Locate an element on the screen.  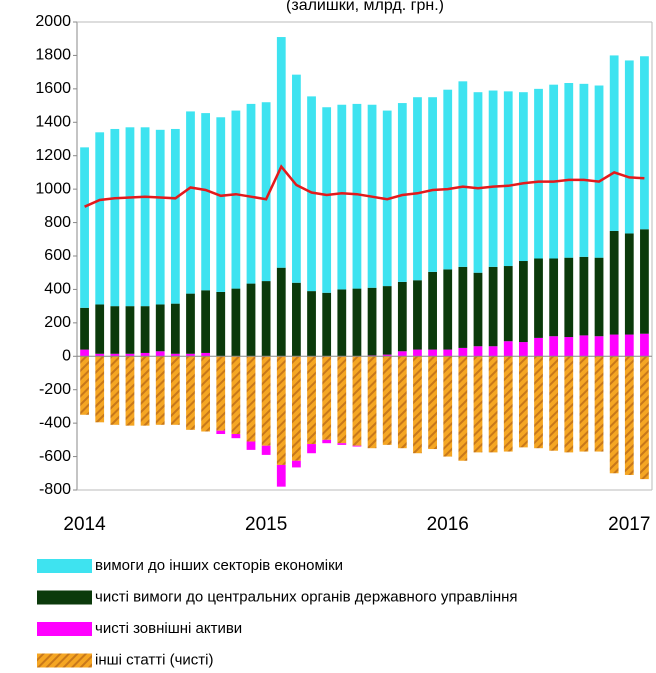
legend-label: інші статті (чисті) is located at coordinates (154, 659).